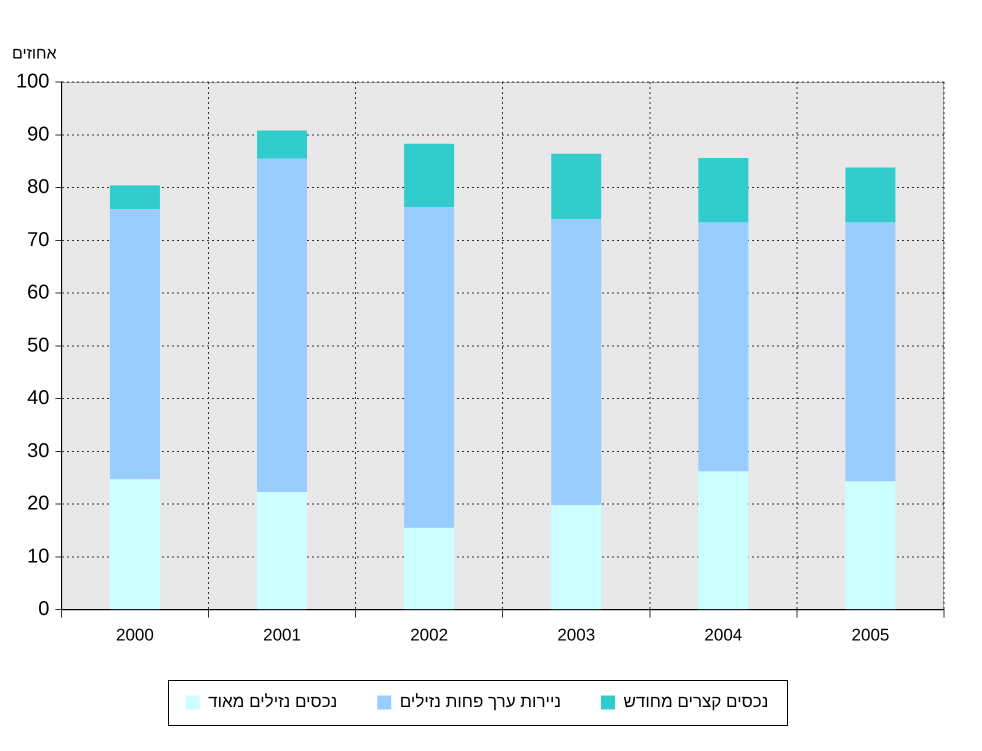 This screenshot has width=982, height=751. What do you see at coordinates (38, 239) in the screenshot?
I see `y-tick-label: 70` at bounding box center [38, 239].